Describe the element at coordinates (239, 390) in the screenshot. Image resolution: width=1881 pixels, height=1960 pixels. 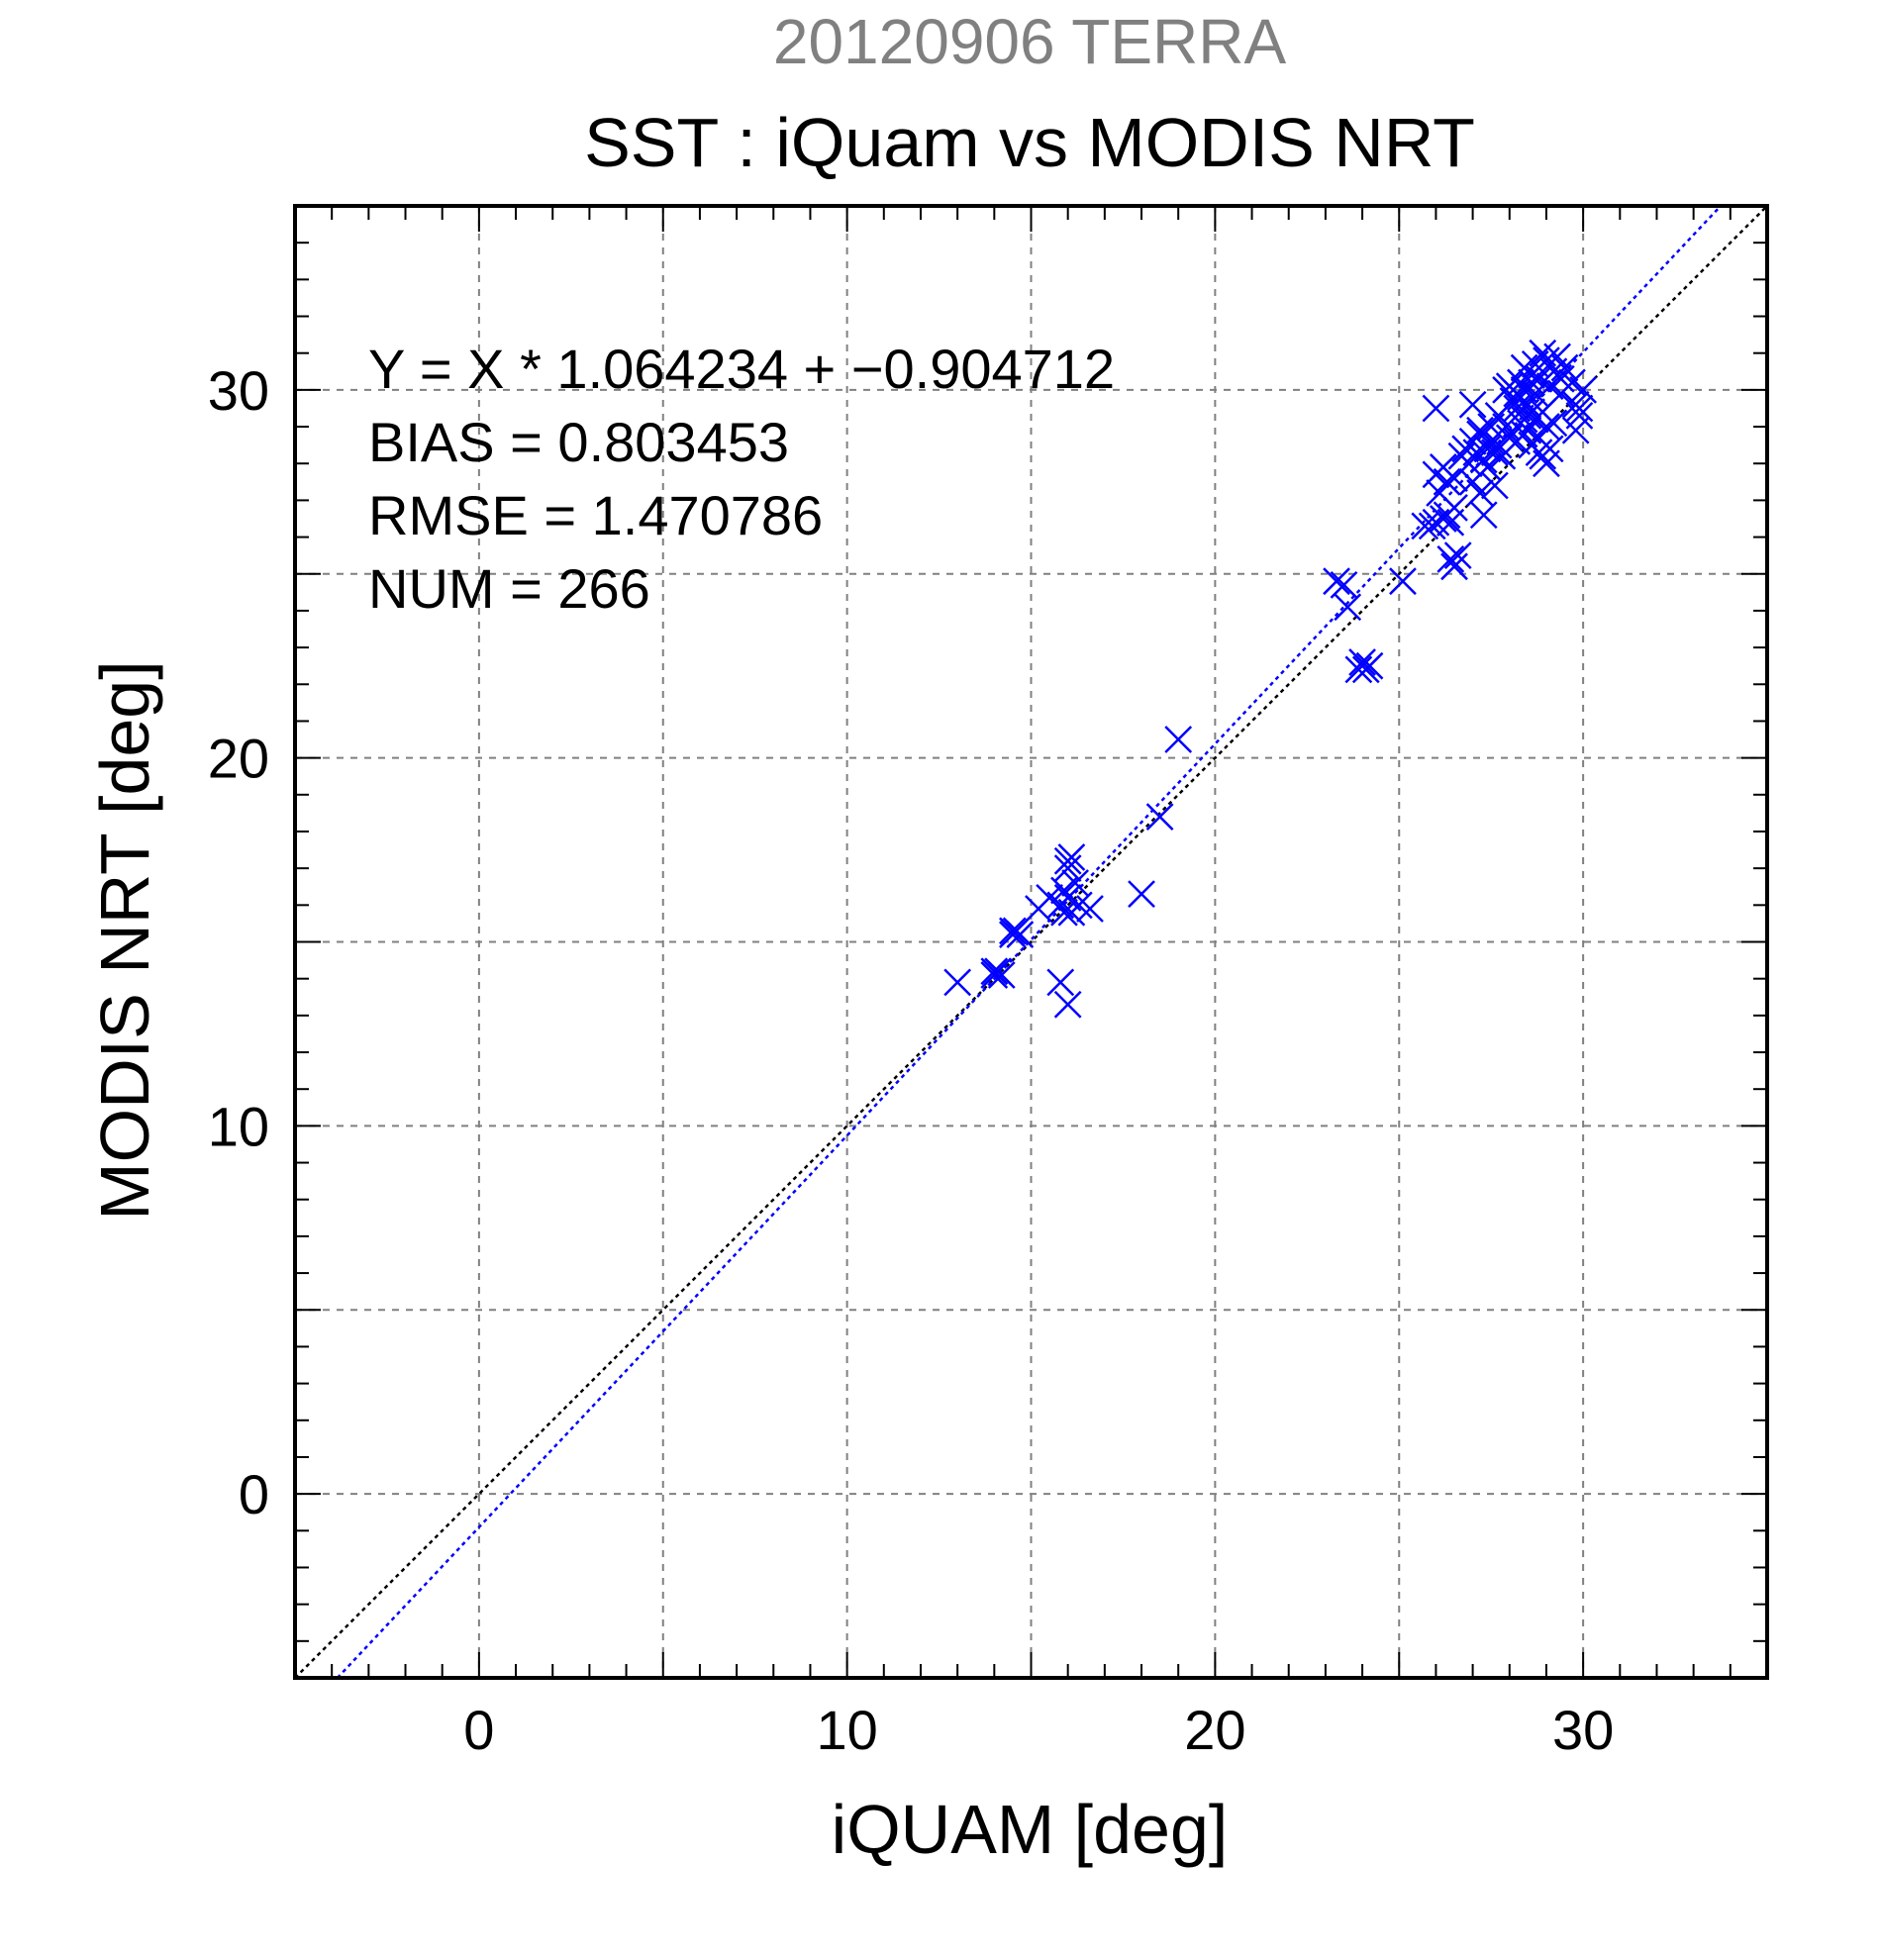
I see `y-tick-label: 30` at that location.